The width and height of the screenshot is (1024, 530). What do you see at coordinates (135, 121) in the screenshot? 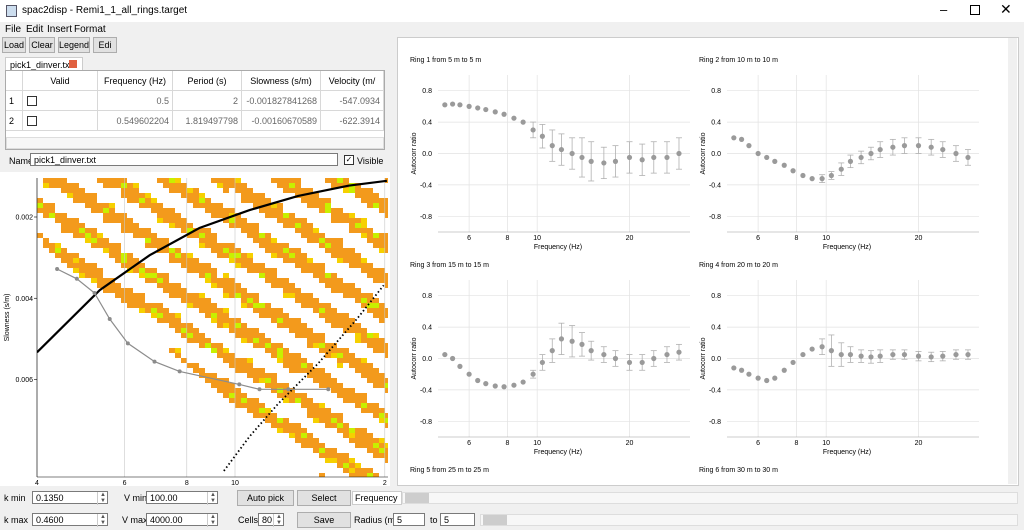
I see `table-cell: 0.549602204` at bounding box center [135, 121].